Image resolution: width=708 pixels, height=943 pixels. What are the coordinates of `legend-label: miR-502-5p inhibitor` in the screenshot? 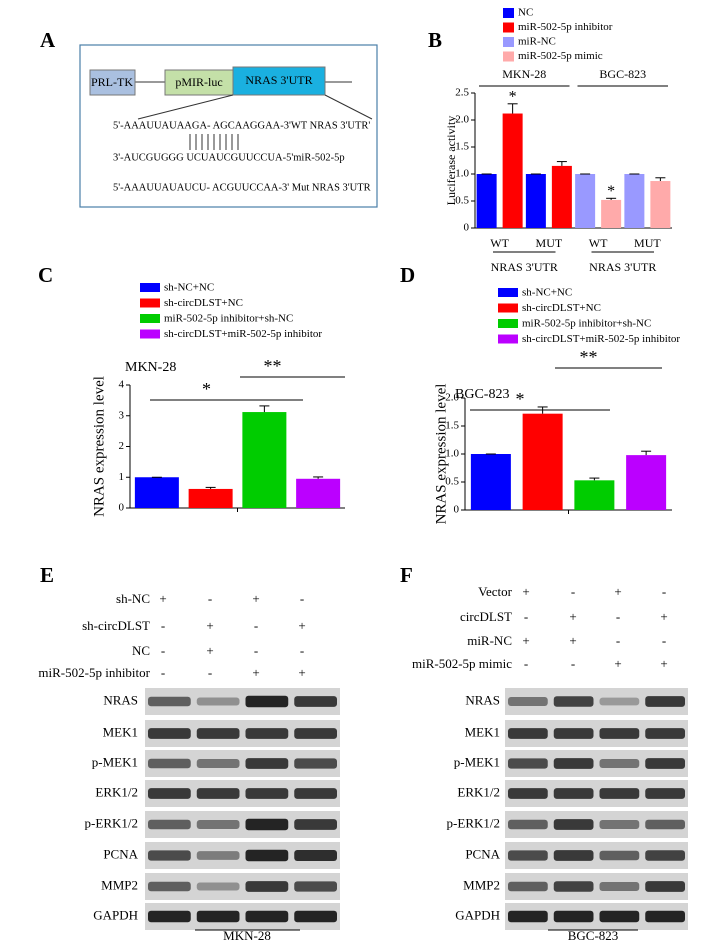 It's located at (565, 27).